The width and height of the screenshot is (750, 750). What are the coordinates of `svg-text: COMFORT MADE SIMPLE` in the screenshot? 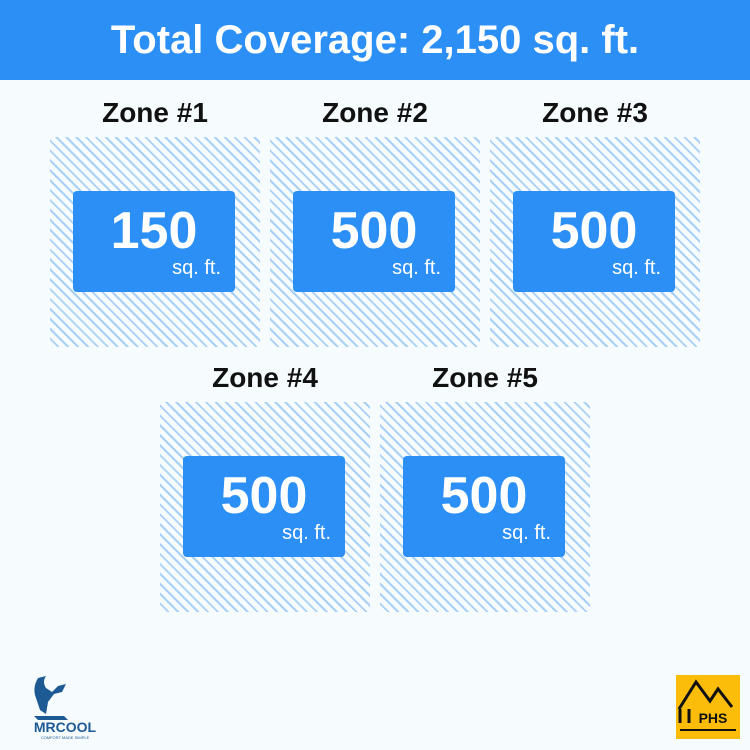 It's located at (65, 737).